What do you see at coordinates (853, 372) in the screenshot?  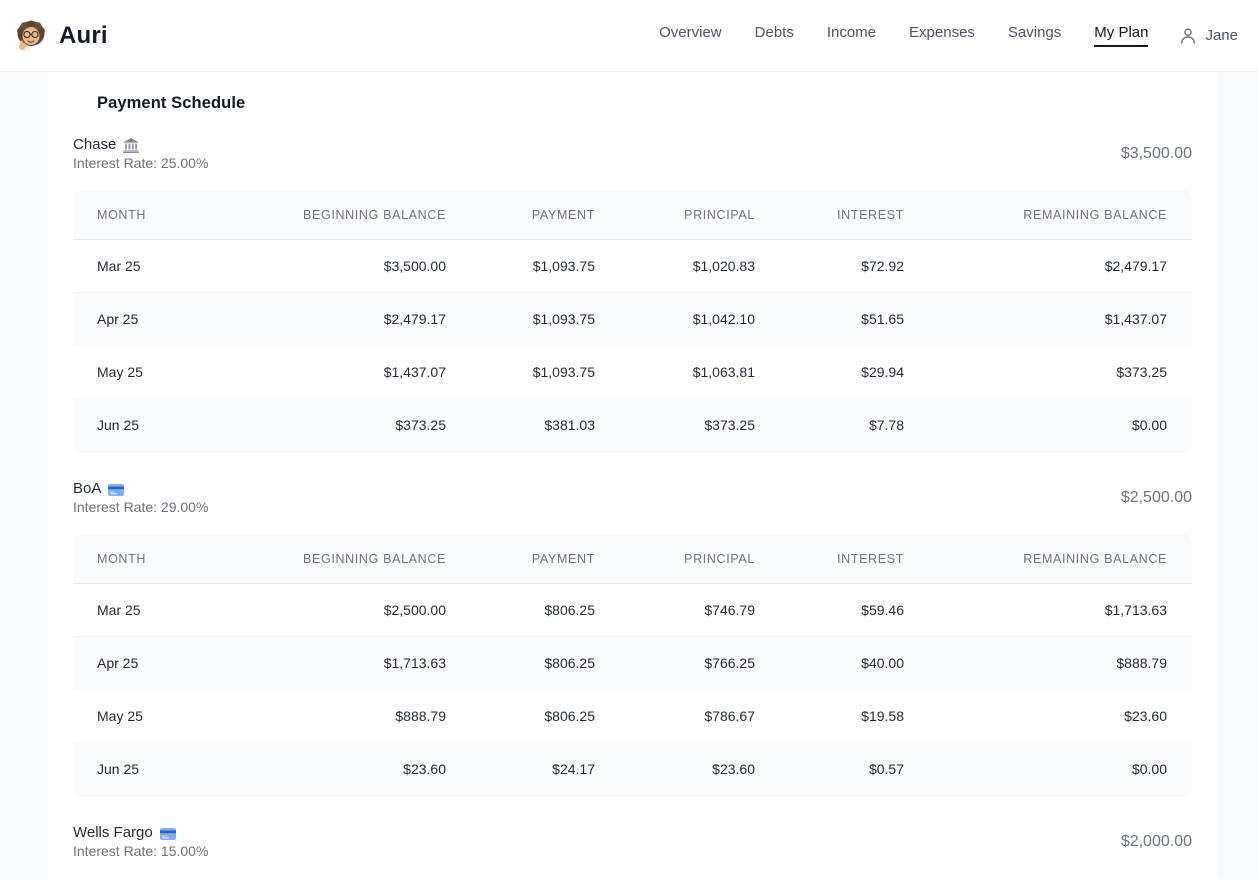 I see `amount-cell: $29.94` at bounding box center [853, 372].